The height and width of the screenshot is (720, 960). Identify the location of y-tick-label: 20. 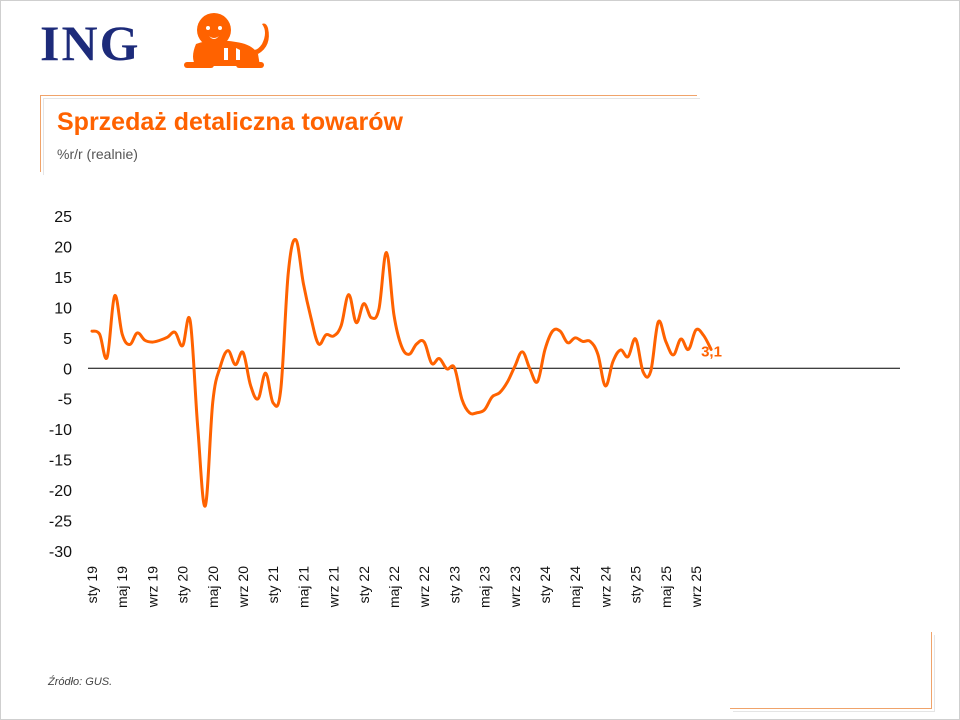
(63, 247).